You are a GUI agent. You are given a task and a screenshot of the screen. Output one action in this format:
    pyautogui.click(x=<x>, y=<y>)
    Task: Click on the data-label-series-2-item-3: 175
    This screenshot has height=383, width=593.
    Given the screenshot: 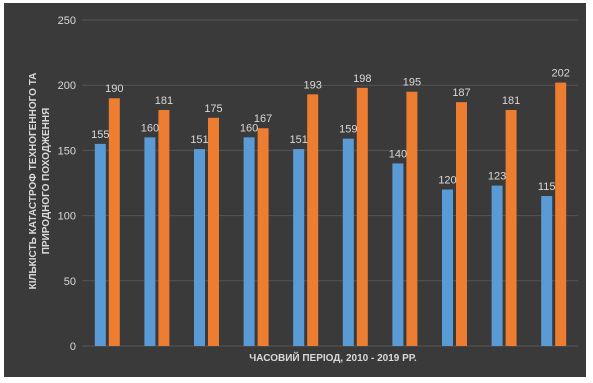 What is the action you would take?
    pyautogui.click(x=213, y=109)
    